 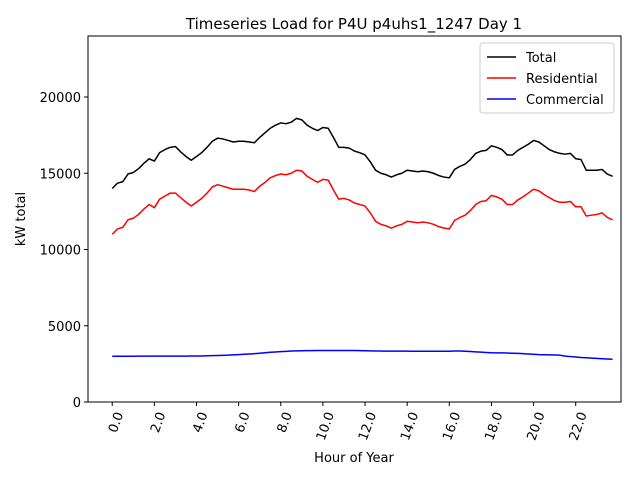 I want to click on legend-label-commercial: Commercial, so click(x=565, y=100).